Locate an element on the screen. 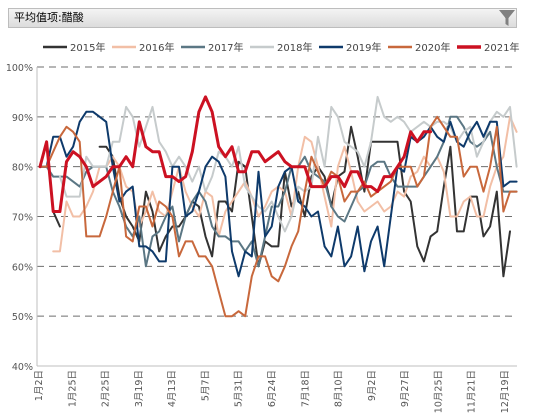  x-tick-label: 6月24日 is located at coordinates (272, 388).